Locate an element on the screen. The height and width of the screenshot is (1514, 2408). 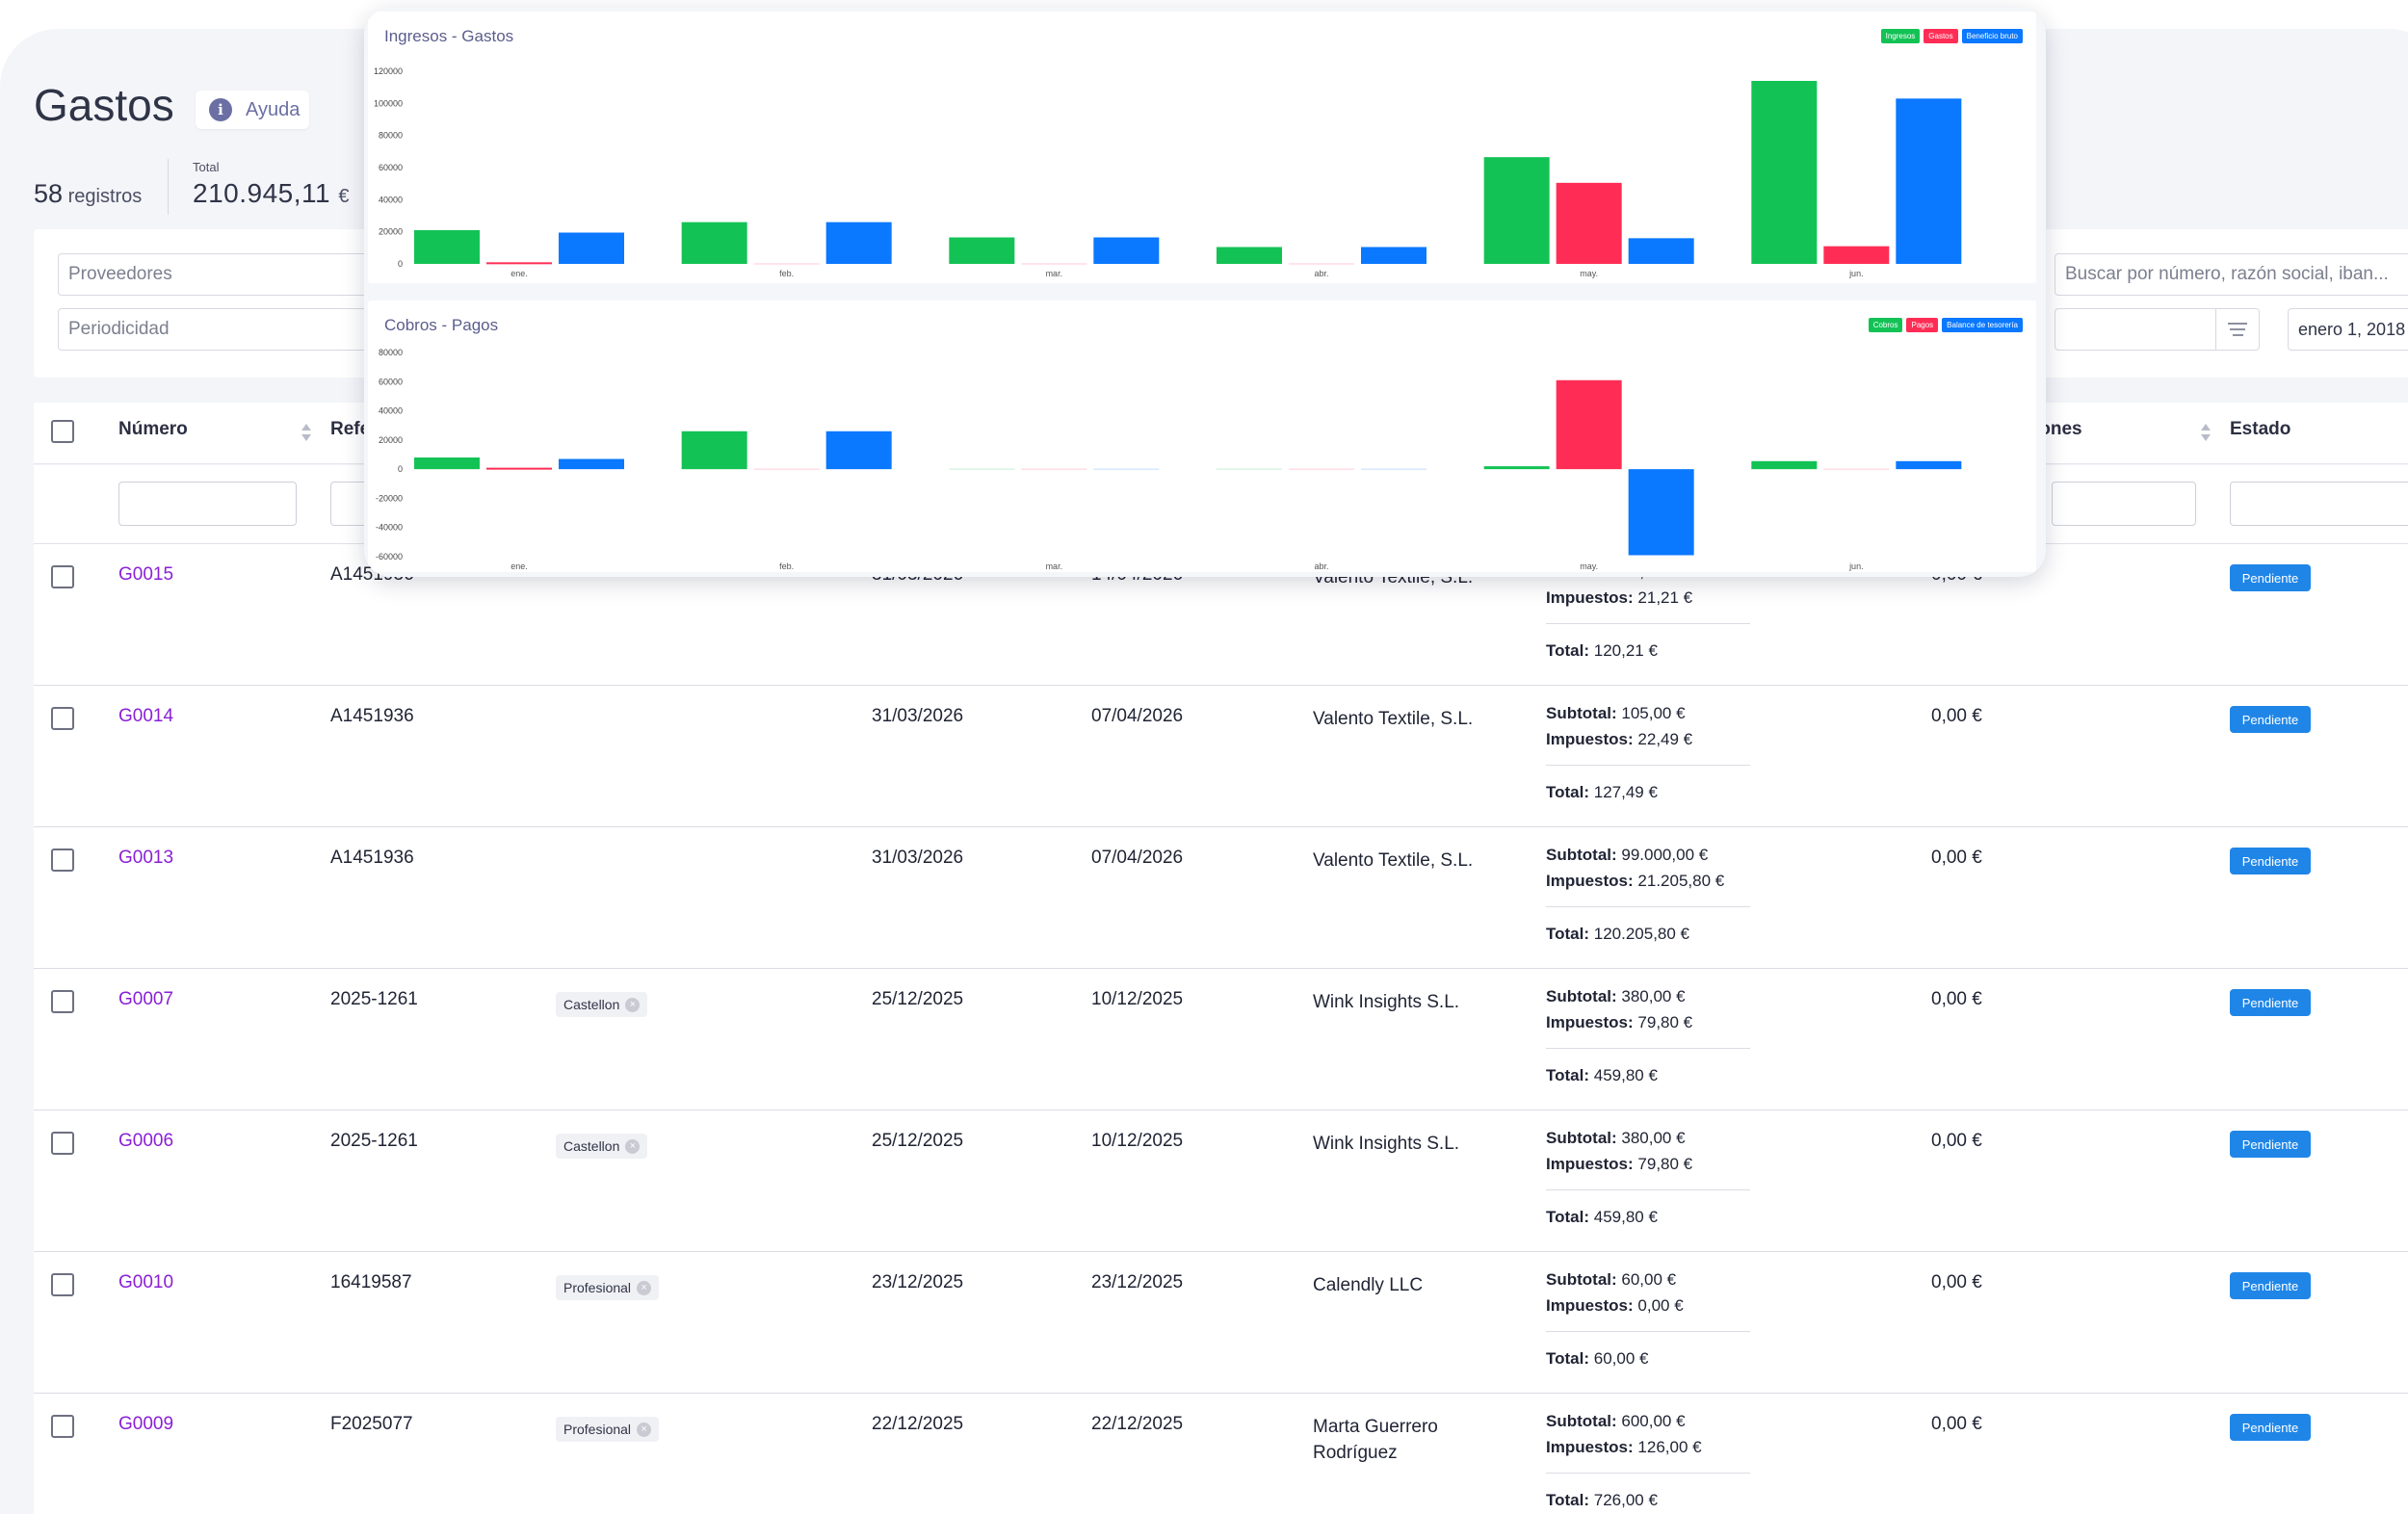
invoice-number-link: G0013 is located at coordinates (146, 858).